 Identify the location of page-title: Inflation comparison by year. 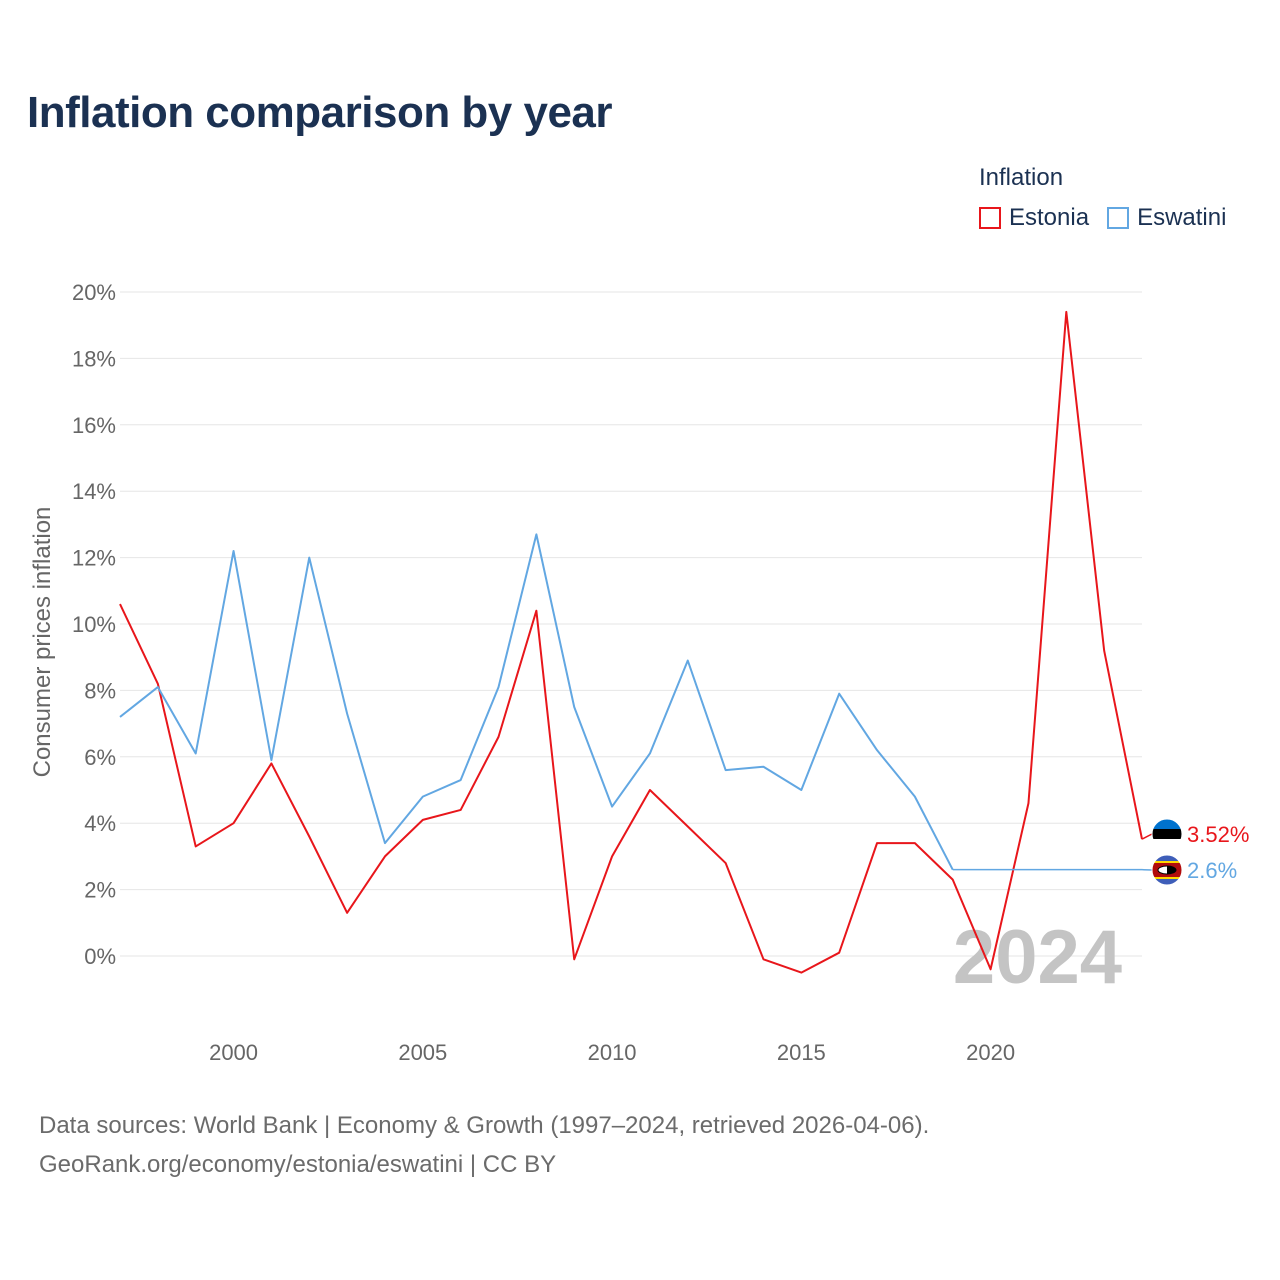
(320, 112).